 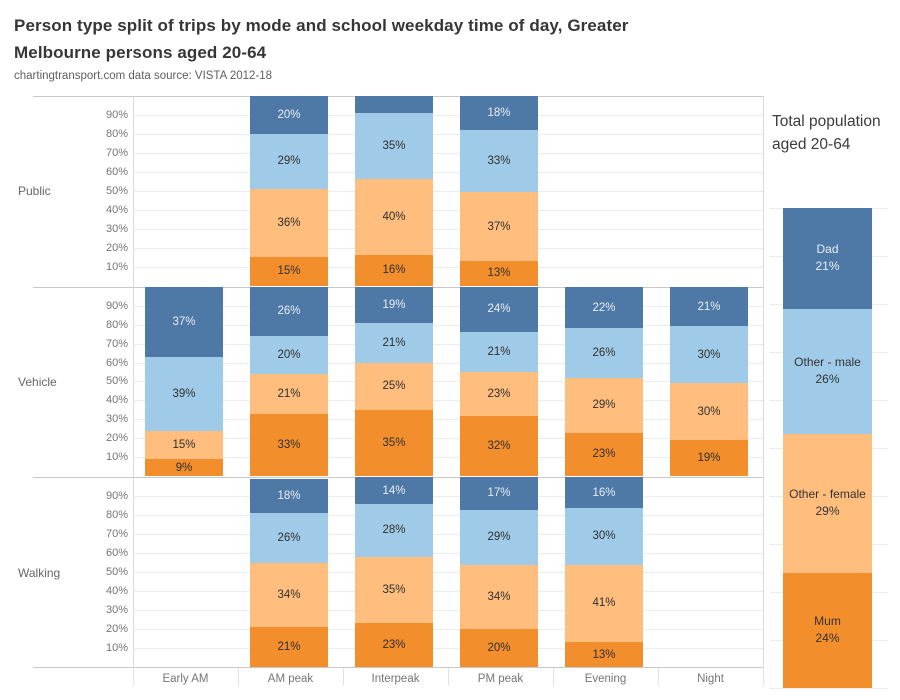 What do you see at coordinates (827, 266) in the screenshot?
I see `total-segment-value: 21%` at bounding box center [827, 266].